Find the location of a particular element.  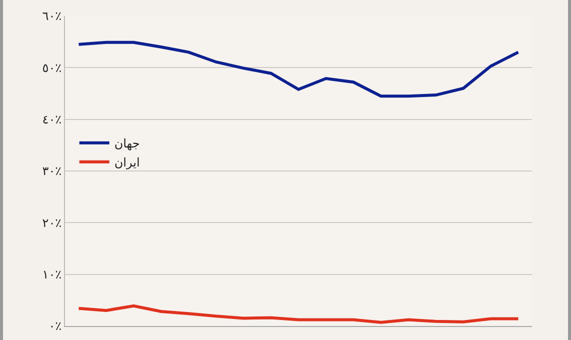

y-tick-label: ٥٠٪ is located at coordinates (52, 67).